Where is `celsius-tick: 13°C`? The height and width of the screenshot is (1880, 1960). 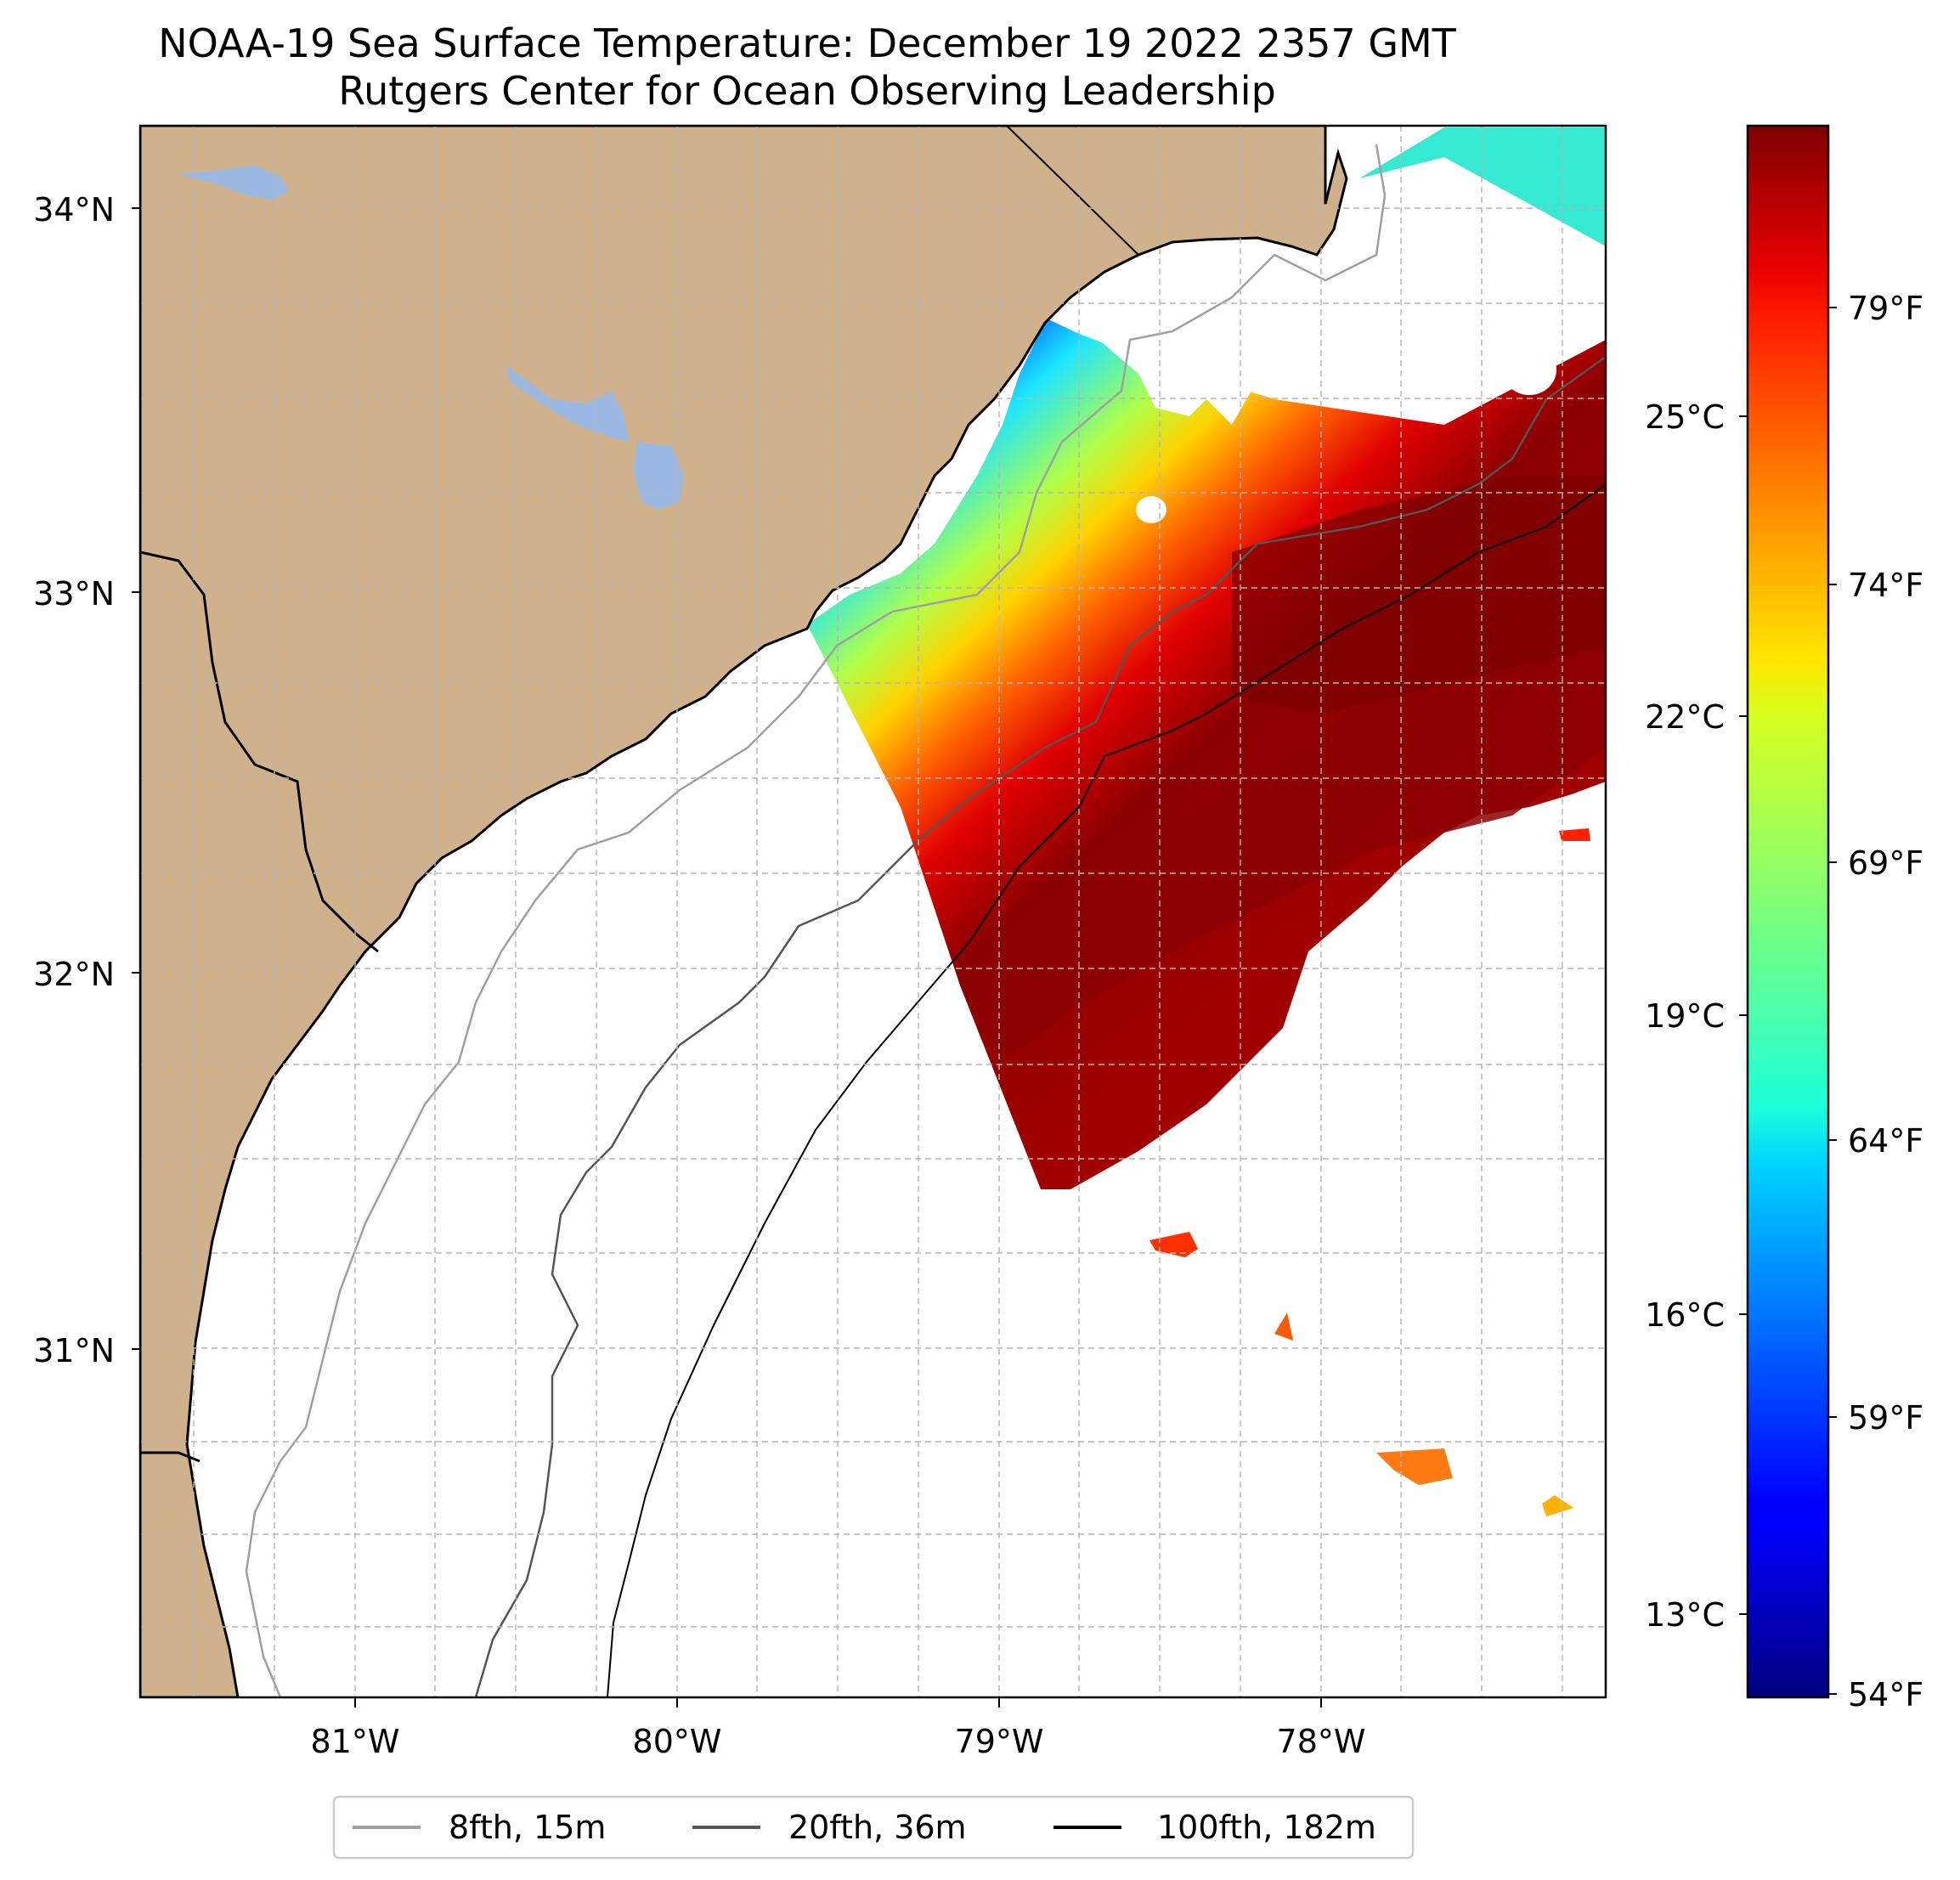
celsius-tick: 13°C is located at coordinates (1696, 1615).